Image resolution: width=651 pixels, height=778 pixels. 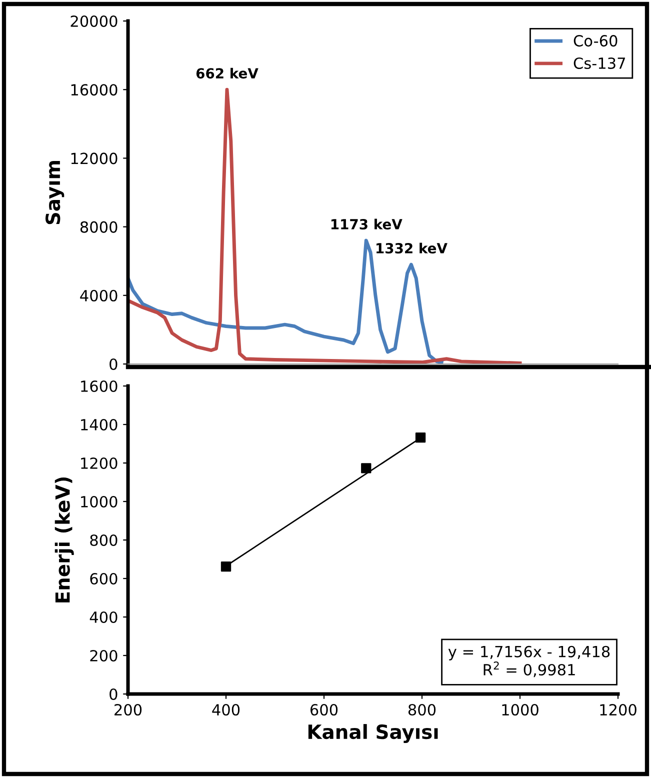 I want to click on y-tick-label: 400, so click(x=104, y=617).